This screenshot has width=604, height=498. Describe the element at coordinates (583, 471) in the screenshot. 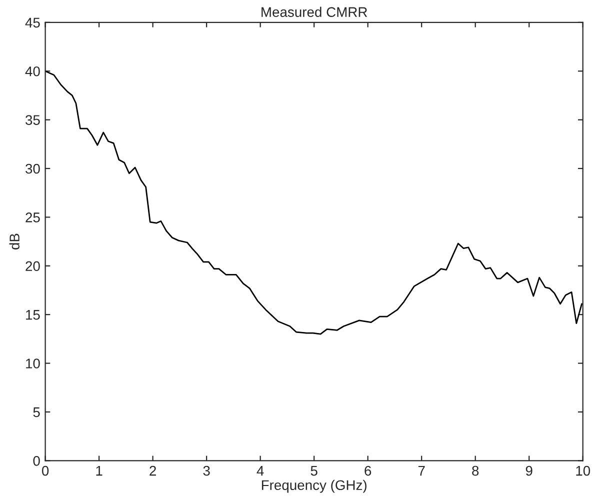

I see `x-tick-label: 10` at that location.